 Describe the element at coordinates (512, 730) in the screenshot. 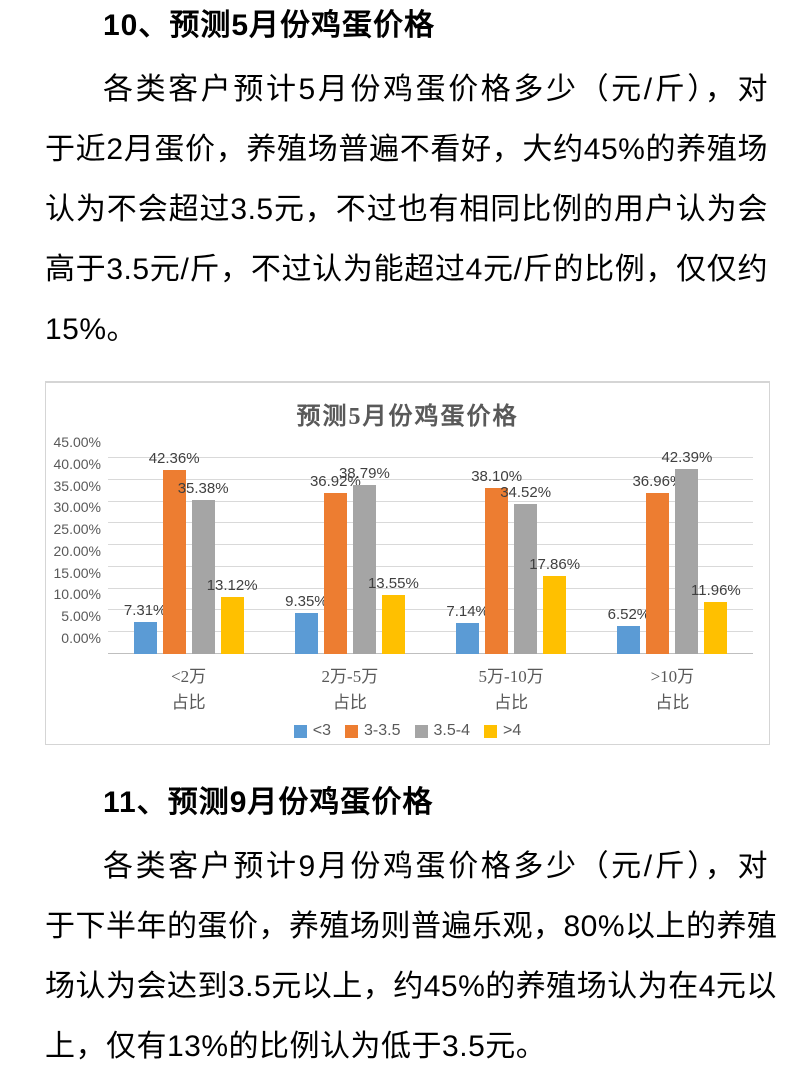

I see `legend-label: >4` at that location.